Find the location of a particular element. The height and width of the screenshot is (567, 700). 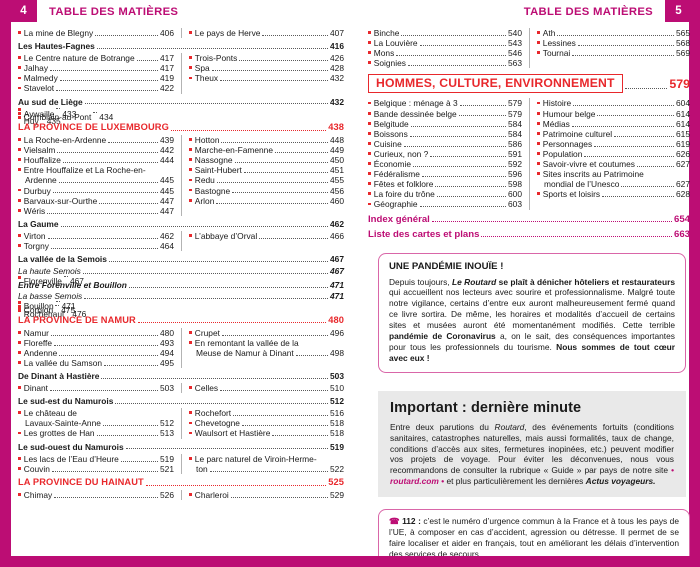

toc-entry-page: 462 is located at coordinates (167, 235).